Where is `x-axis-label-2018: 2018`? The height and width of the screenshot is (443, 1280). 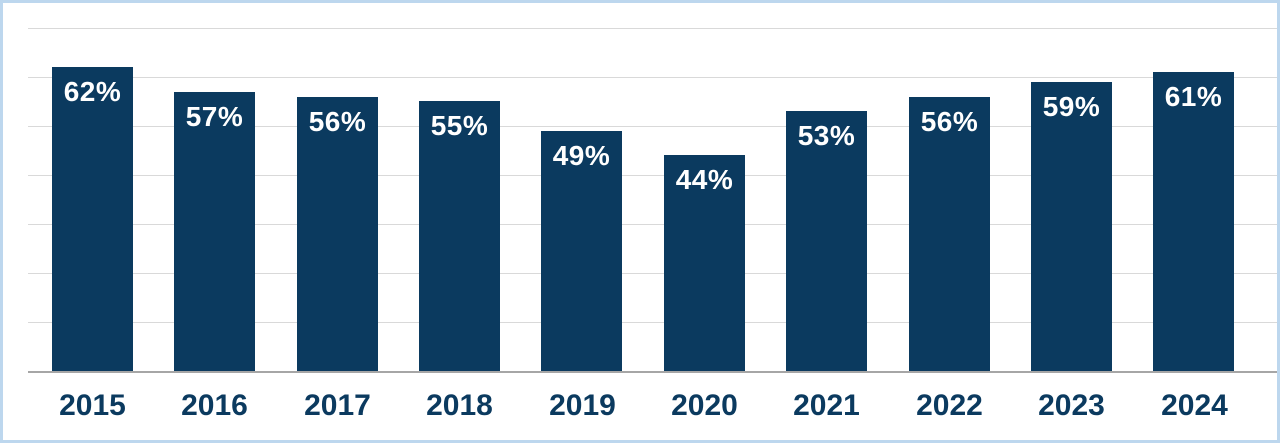 x-axis-label-2018: 2018 is located at coordinates (459, 405).